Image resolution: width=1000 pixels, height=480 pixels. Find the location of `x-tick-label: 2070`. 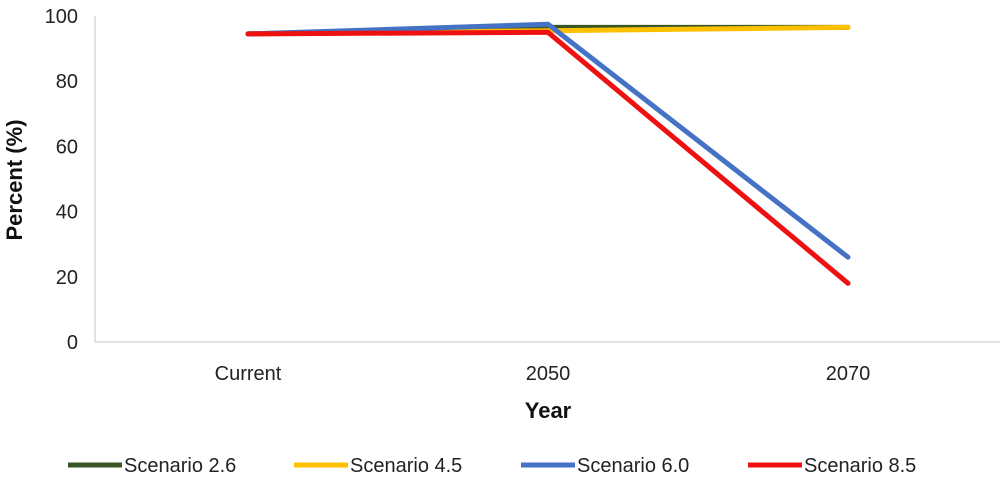

x-tick-label: 2070 is located at coordinates (848, 374).